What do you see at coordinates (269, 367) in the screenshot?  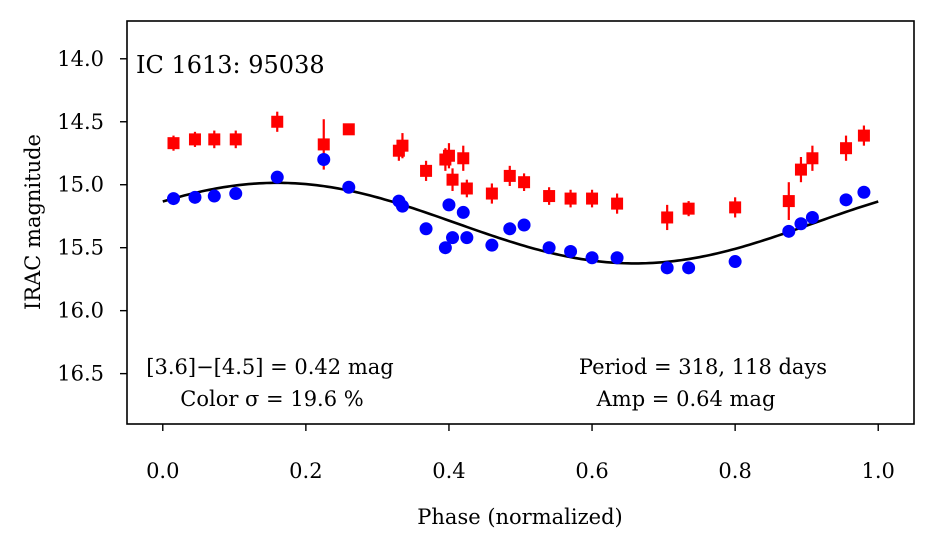 I see `color-annotation-line1: [3.6]−[4.5] = 0.42 mag` at bounding box center [269, 367].